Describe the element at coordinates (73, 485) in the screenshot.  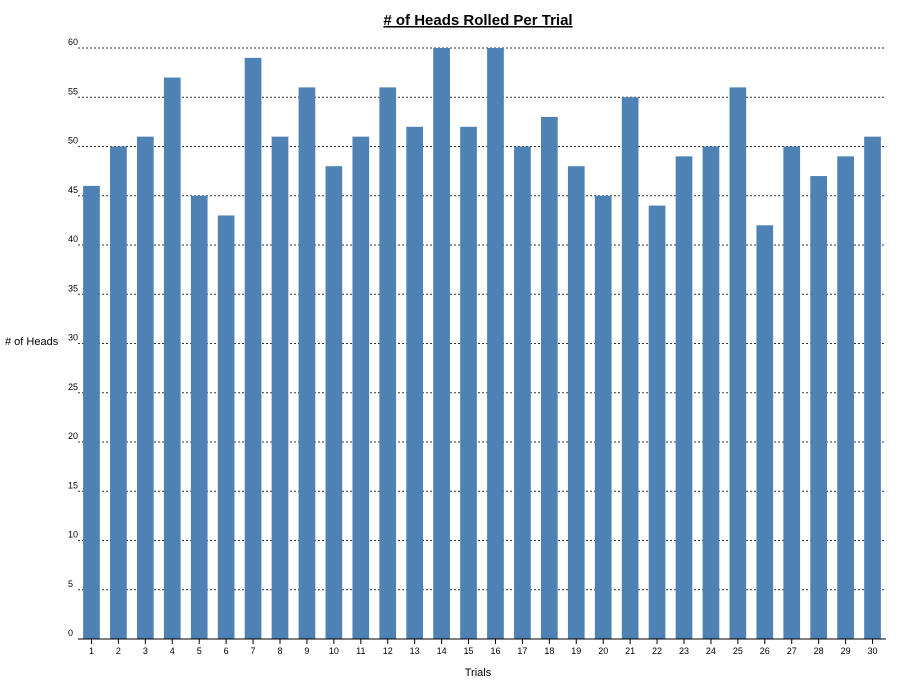
I see `y-tick-label: 15` at that location.